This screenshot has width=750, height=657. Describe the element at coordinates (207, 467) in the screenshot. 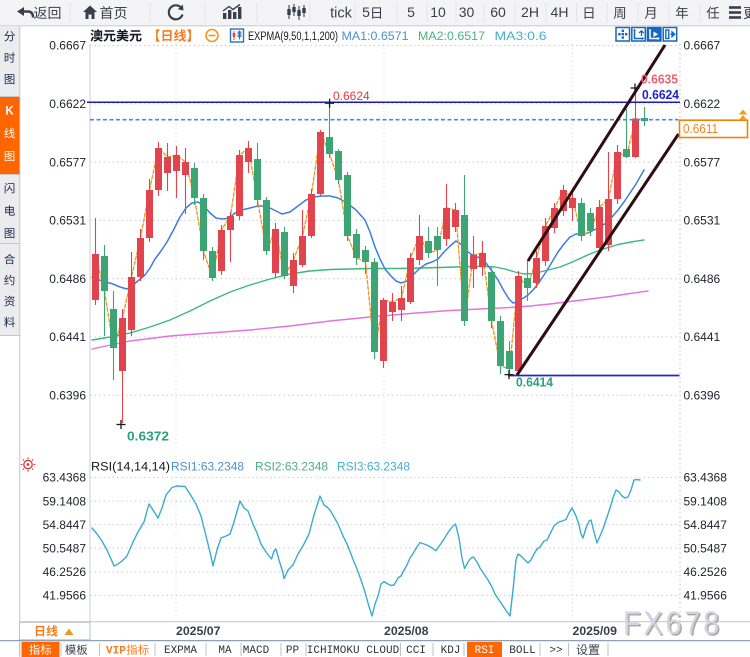

I see `svg-text: RSI1:63.2348` at that location.